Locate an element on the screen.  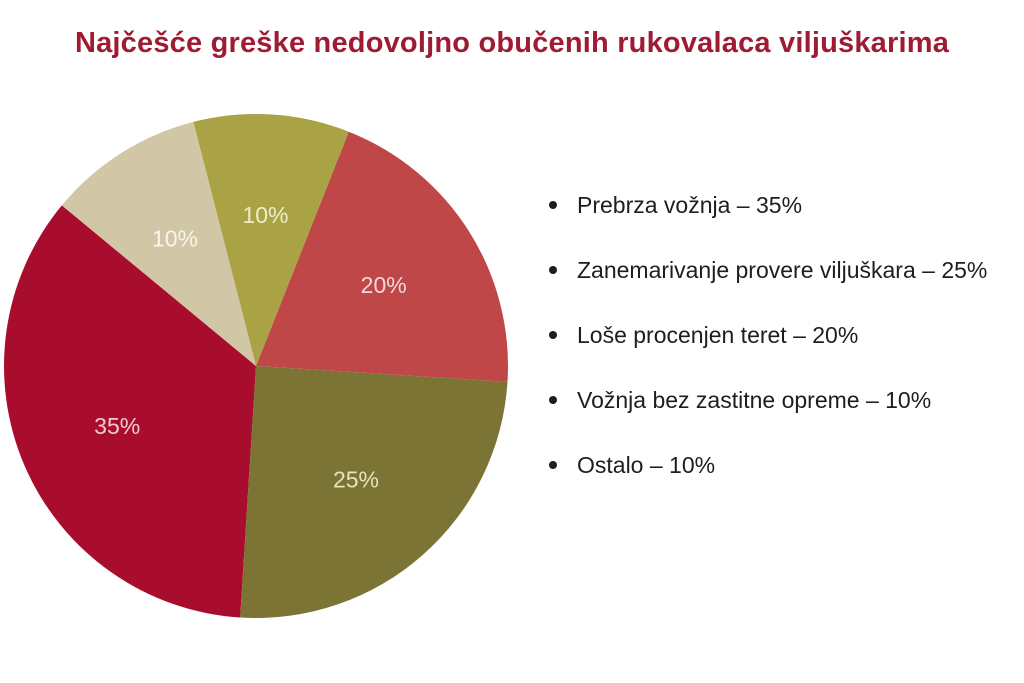
legend-item-0: Prebrza vožnja – 35% is located at coordinates (768, 205).